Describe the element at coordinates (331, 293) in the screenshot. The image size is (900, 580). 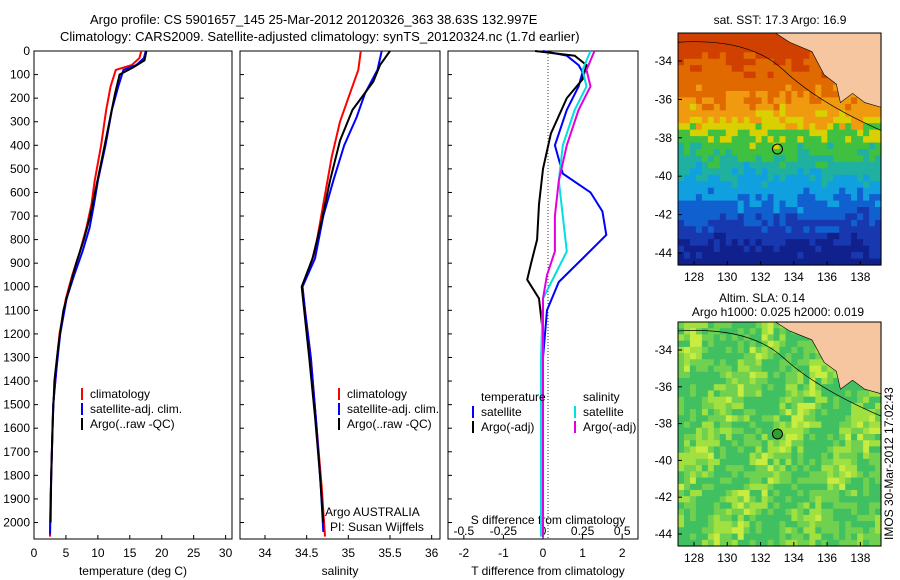
I see `series-line` at that location.